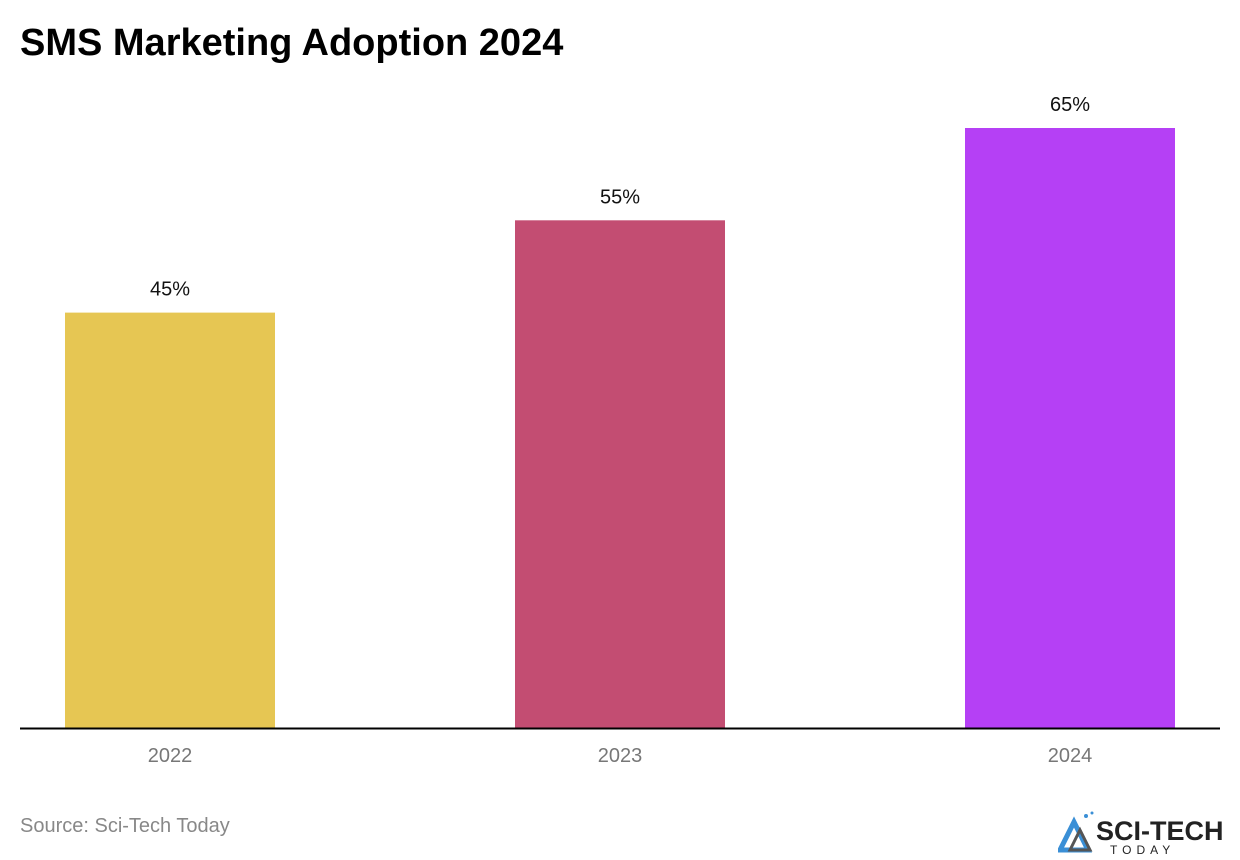 This screenshot has height=860, width=1240. What do you see at coordinates (620, 197) in the screenshot?
I see `data-label: 55%` at bounding box center [620, 197].